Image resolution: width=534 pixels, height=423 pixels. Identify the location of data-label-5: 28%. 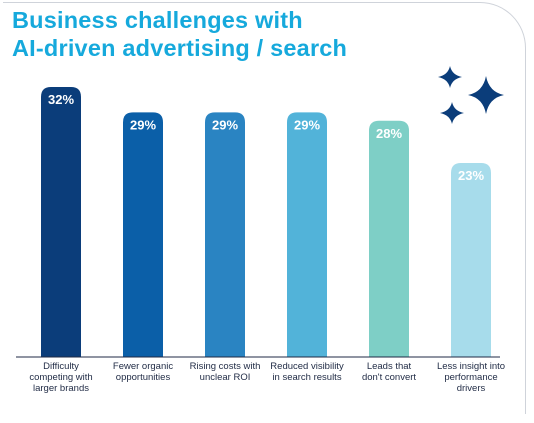
(389, 133).